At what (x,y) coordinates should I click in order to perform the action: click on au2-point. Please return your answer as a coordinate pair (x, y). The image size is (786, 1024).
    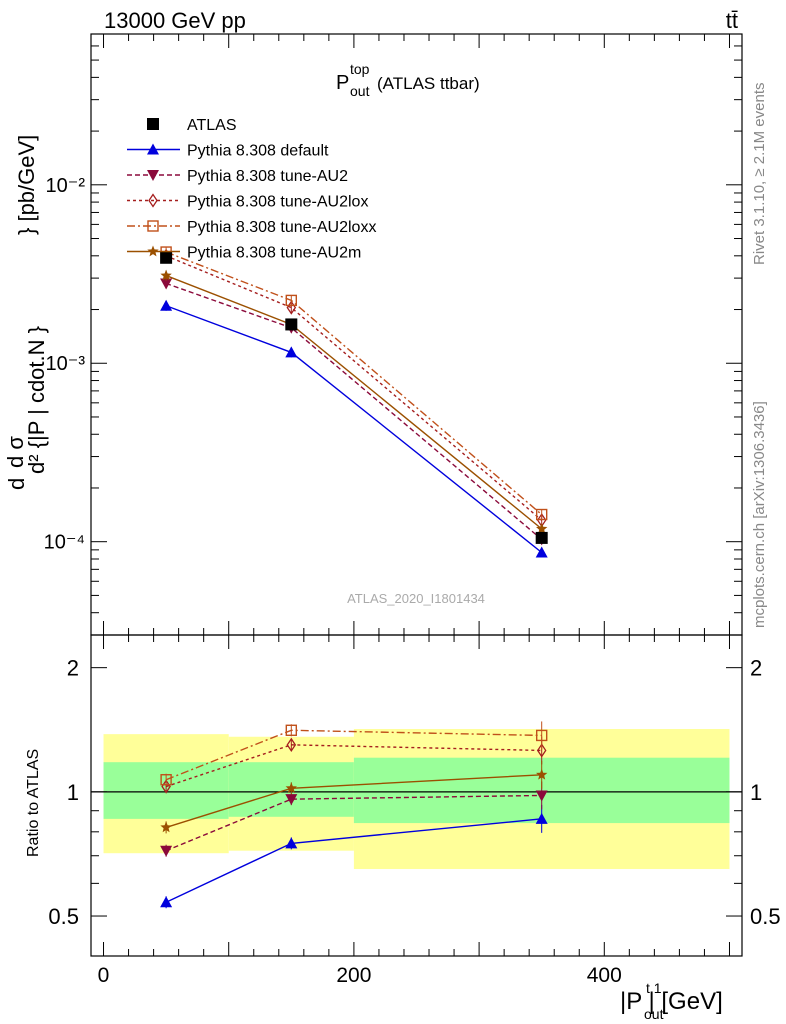
    Looking at the image, I should click on (166, 284).